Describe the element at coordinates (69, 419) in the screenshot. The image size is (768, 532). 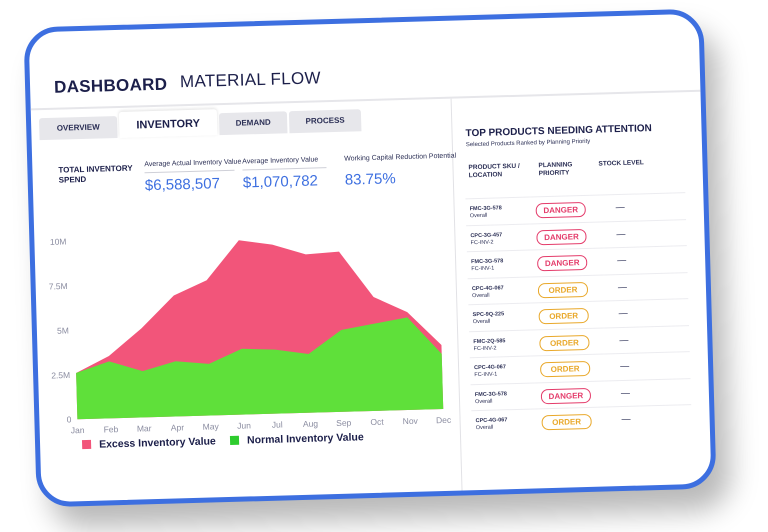
I see `y-tick-label: 0` at that location.